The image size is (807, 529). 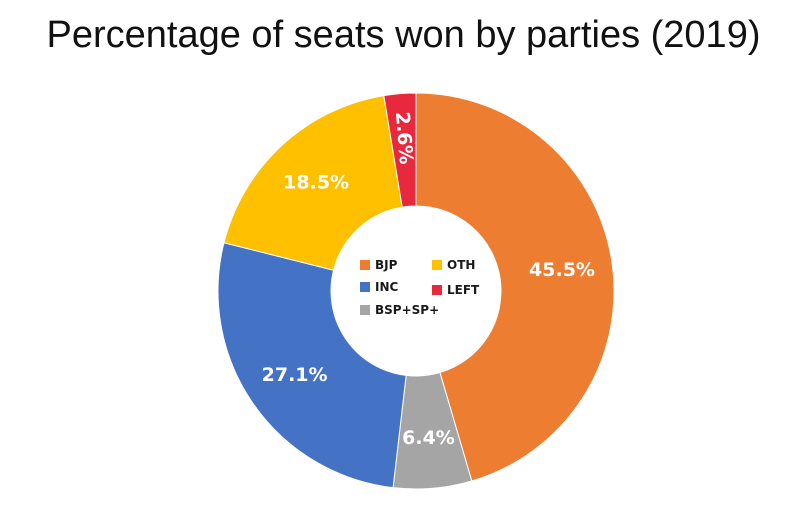 I want to click on legend-swatch-left, so click(x=437, y=290).